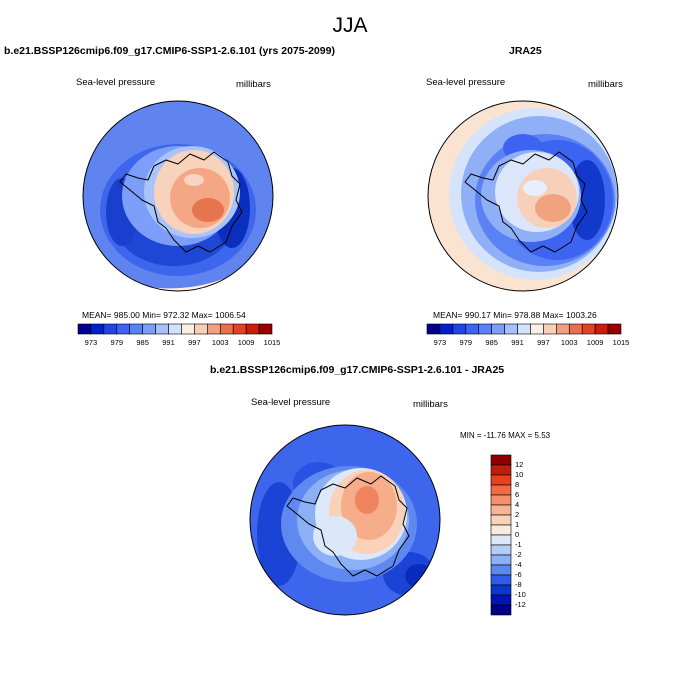 Image resolution: width=700 pixels, height=700 pixels. What do you see at coordinates (518, 564) in the screenshot?
I see `colorbar-tick-label: -4` at bounding box center [518, 564].